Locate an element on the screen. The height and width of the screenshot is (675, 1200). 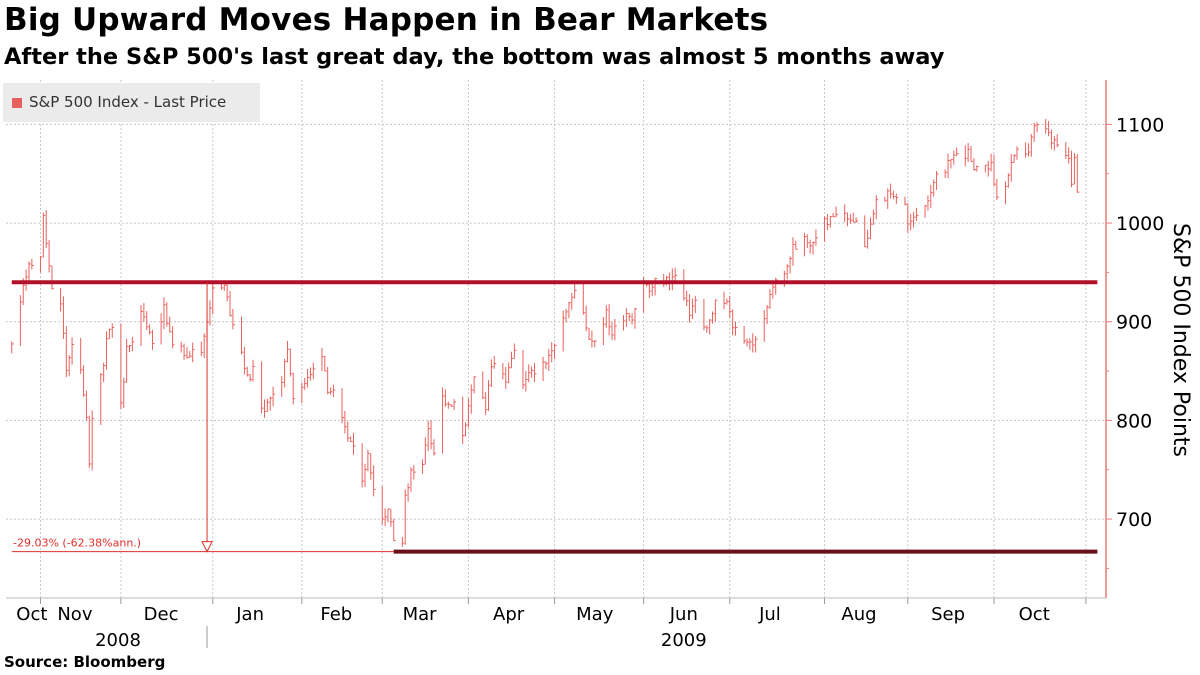
legend-label: S&P 500 Index - Last Price is located at coordinates (128, 102).